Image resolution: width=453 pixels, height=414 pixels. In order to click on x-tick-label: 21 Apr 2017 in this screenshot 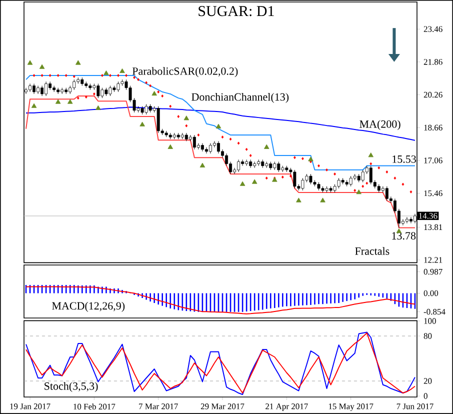, I will do `click(287, 407)`.